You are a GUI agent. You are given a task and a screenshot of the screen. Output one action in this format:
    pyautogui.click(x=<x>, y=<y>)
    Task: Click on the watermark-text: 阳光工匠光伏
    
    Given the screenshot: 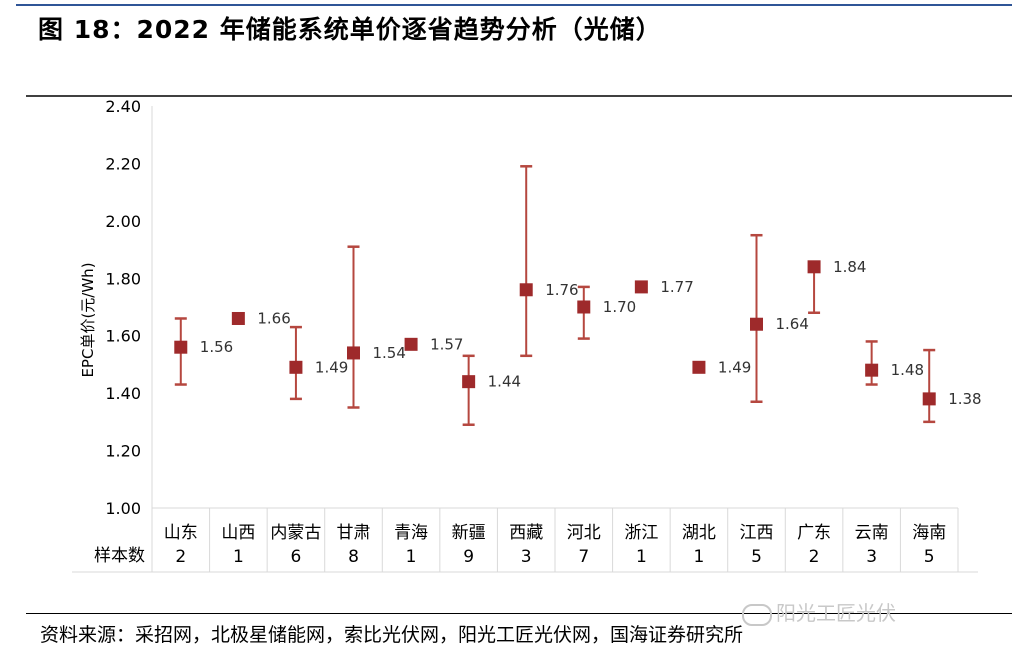 What is the action you would take?
    pyautogui.click(x=836, y=613)
    